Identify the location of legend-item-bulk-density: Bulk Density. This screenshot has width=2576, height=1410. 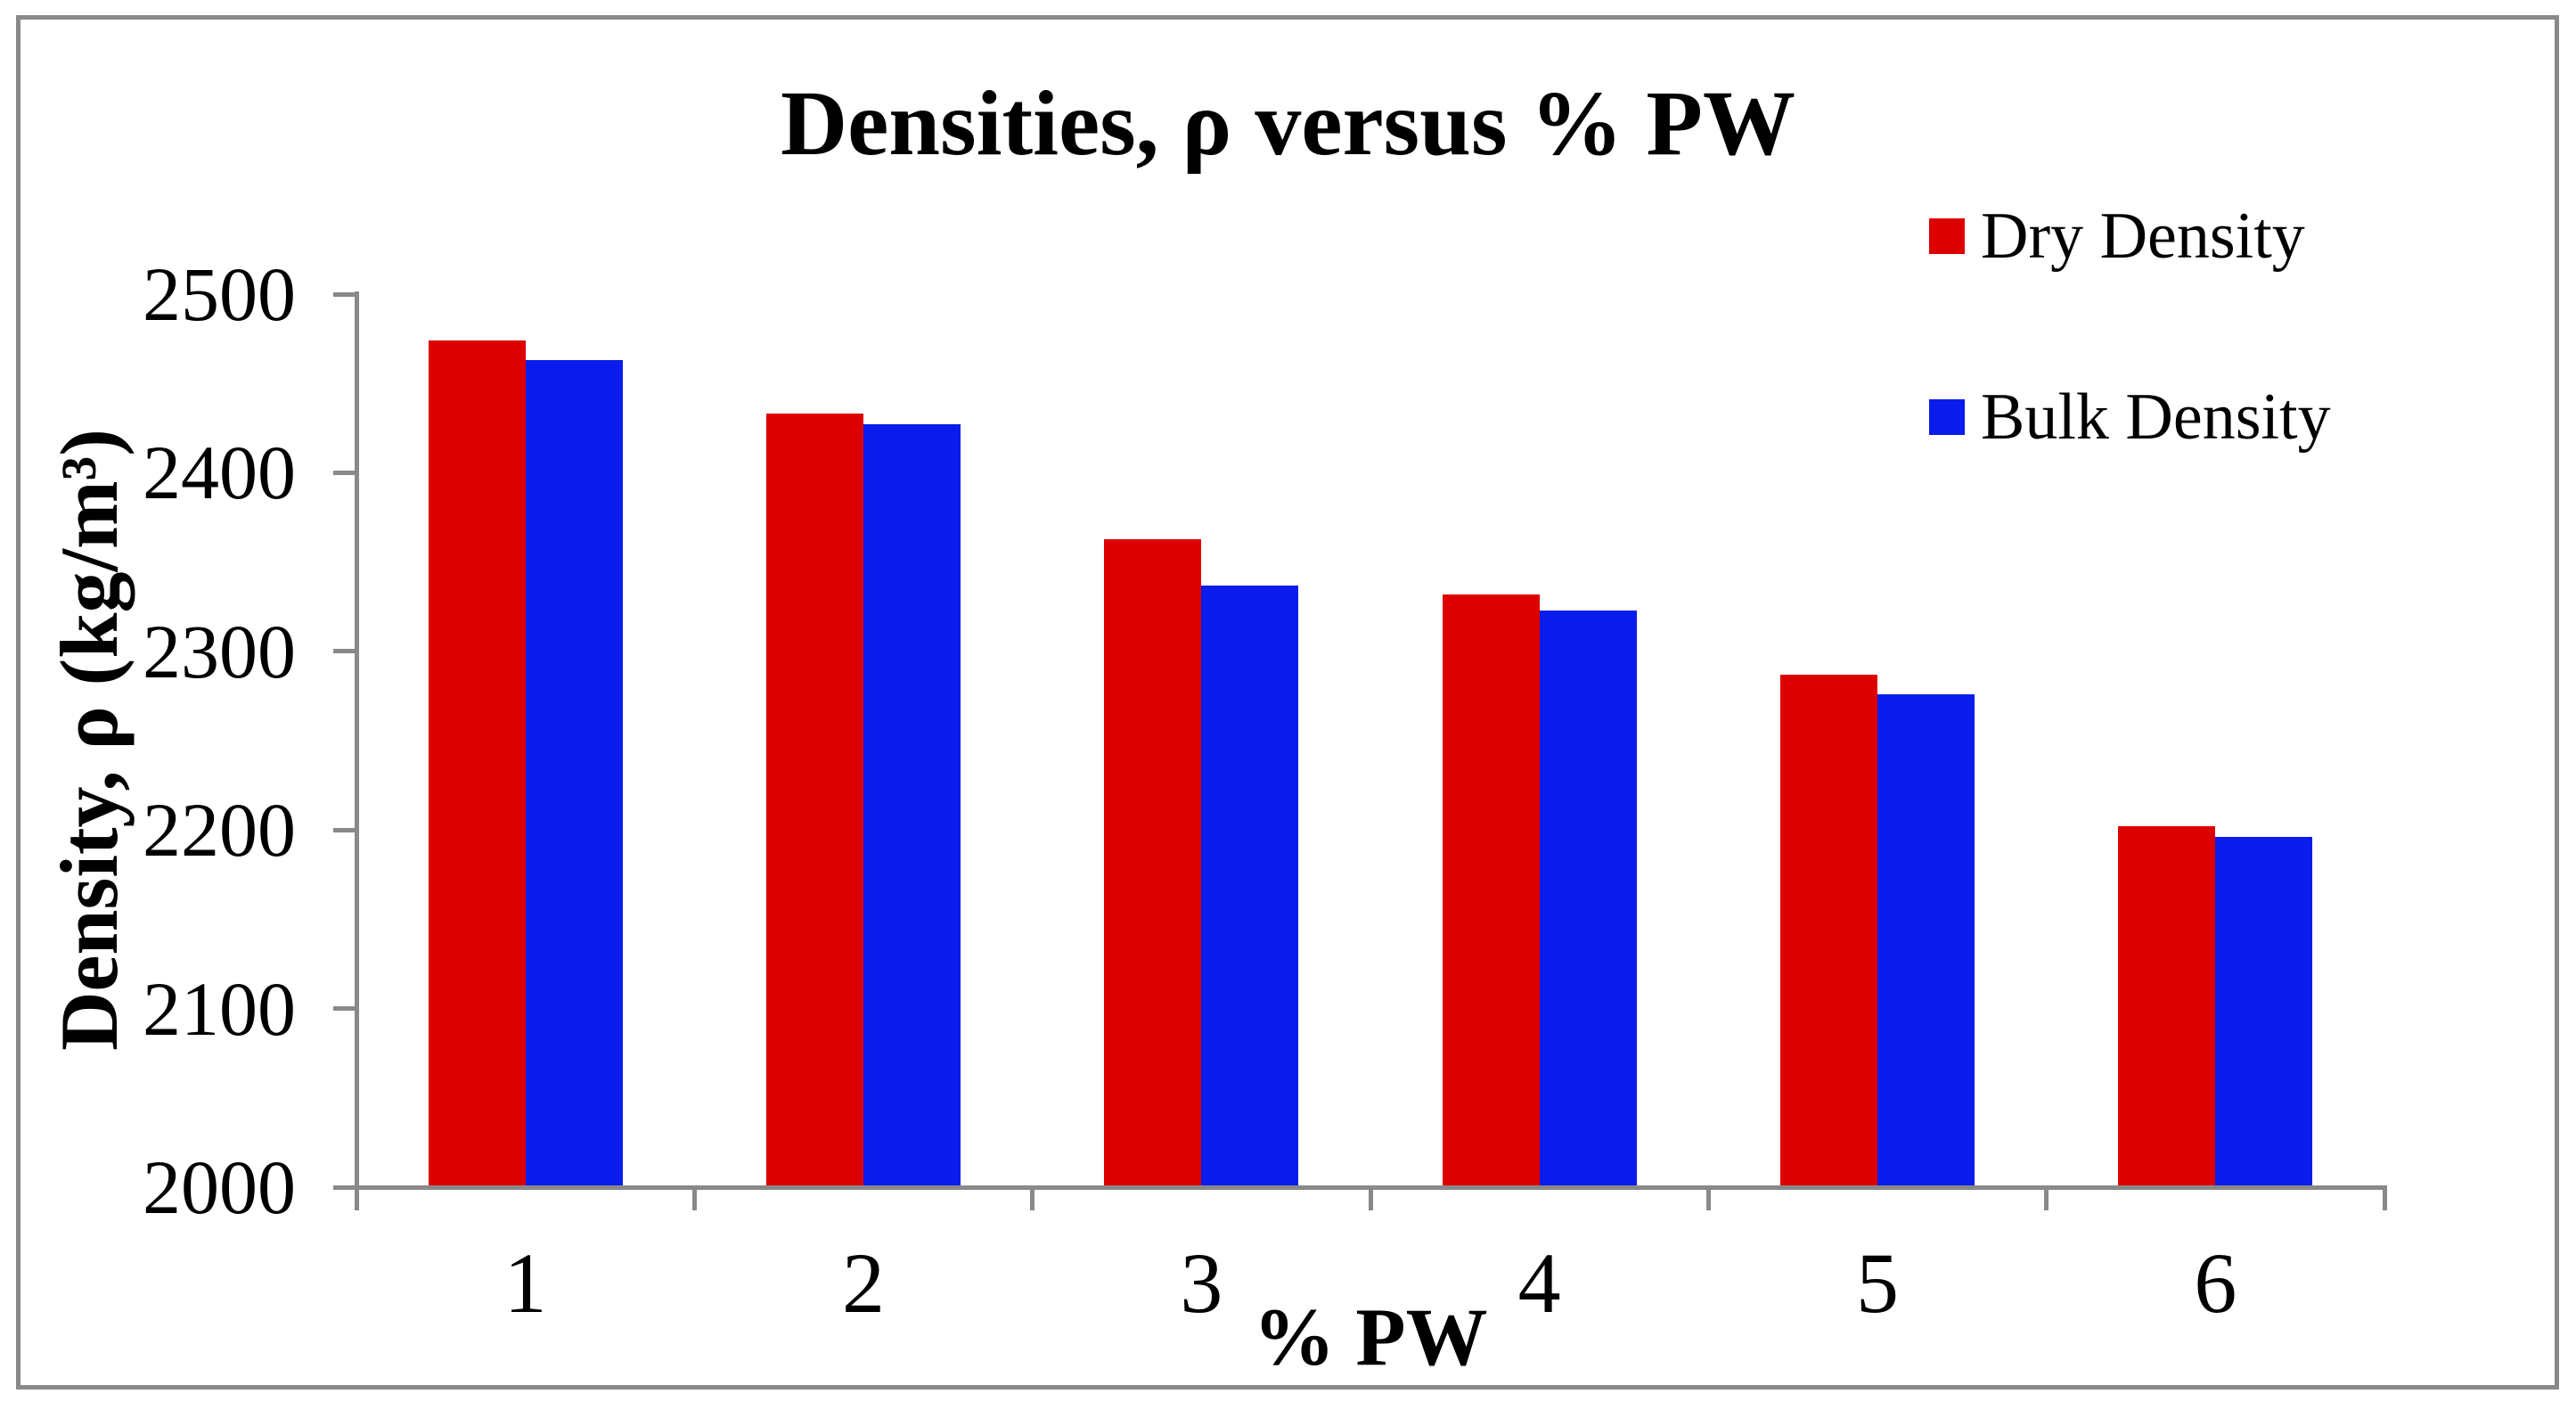
(2130, 417).